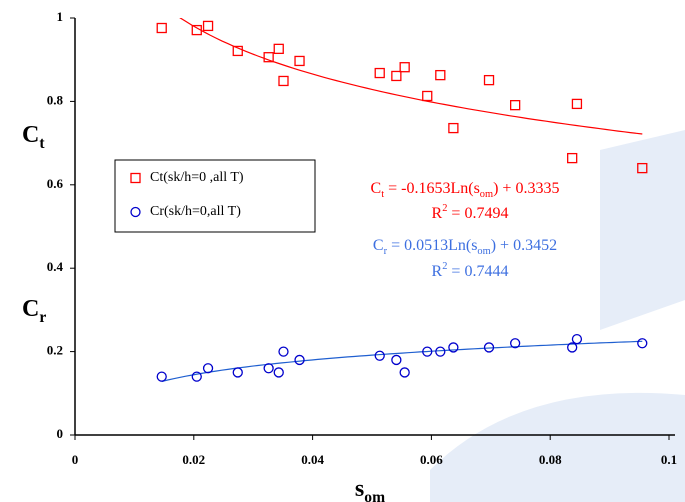  Describe the element at coordinates (193, 459) in the screenshot. I see `x-tick-label: 0.02` at that location.